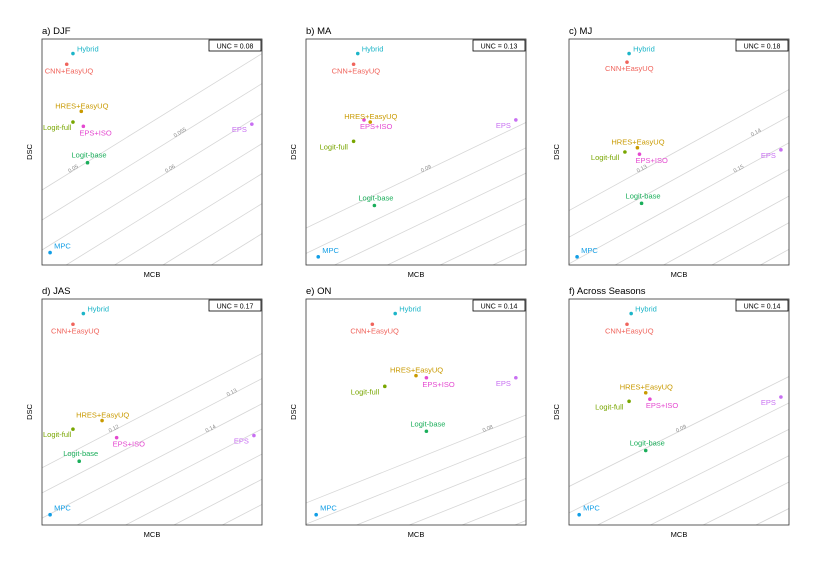 The height and width of the screenshot is (561, 830). I want to click on unc-badge: UNC = 0.17, so click(235, 305).